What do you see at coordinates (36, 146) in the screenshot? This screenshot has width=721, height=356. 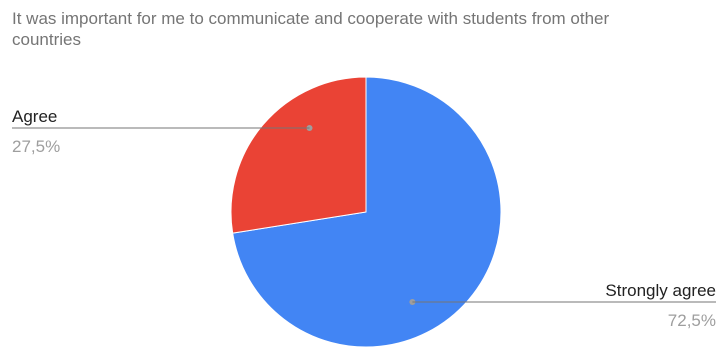 I see `slice-percent: 27,5%` at bounding box center [36, 146].